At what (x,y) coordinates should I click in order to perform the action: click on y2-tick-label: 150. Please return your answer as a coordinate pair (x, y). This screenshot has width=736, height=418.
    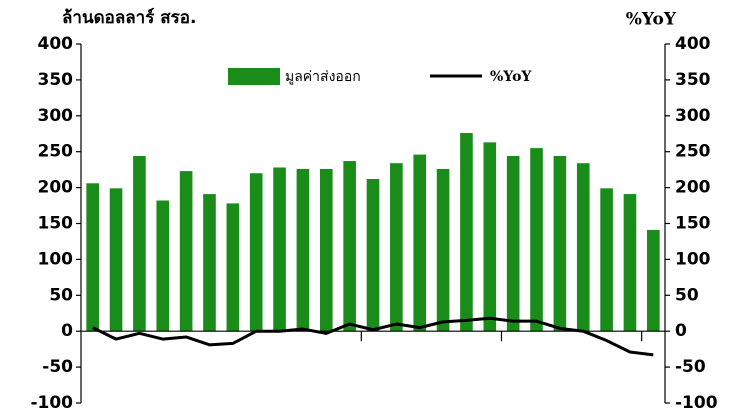
    Looking at the image, I should click on (693, 224).